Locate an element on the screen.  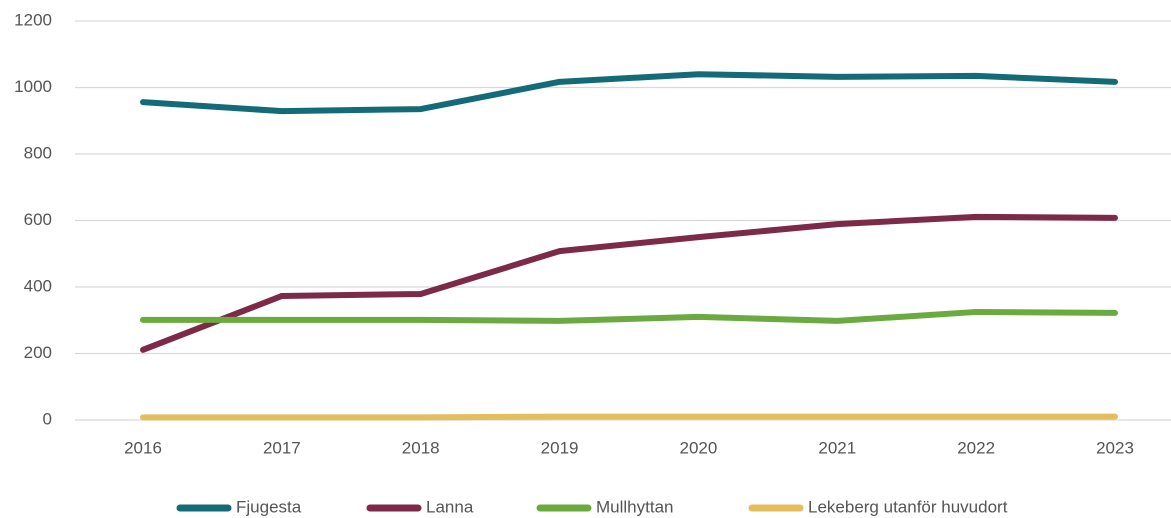
y-tick-label: 200 is located at coordinates (38, 352).